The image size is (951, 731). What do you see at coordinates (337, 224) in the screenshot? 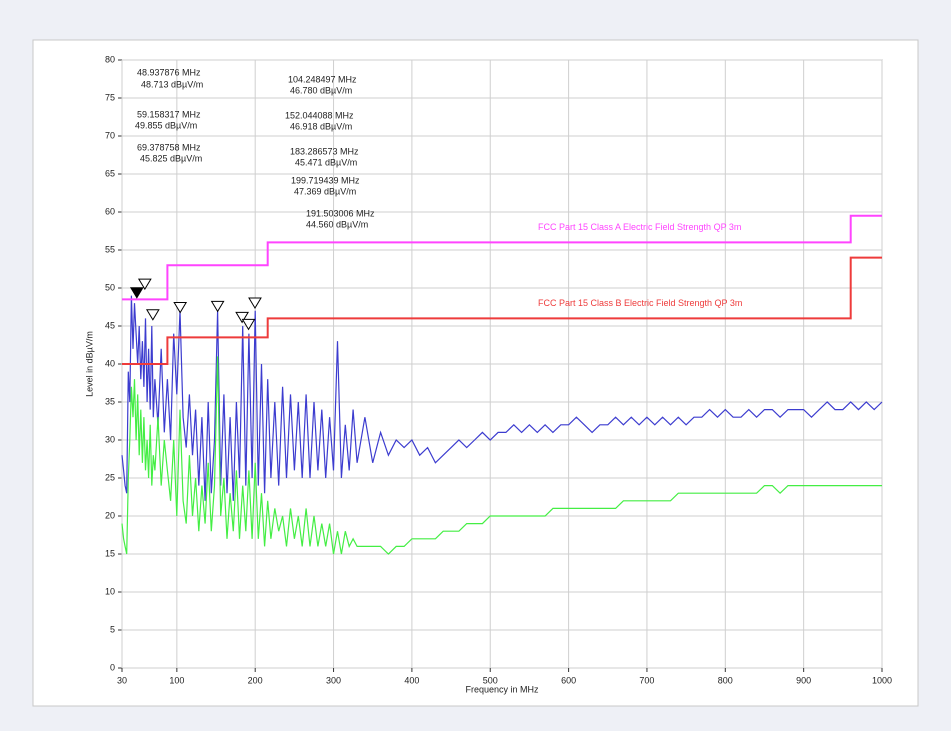
I see `marker-level-label: 44.560 dBµV/m` at bounding box center [337, 224].